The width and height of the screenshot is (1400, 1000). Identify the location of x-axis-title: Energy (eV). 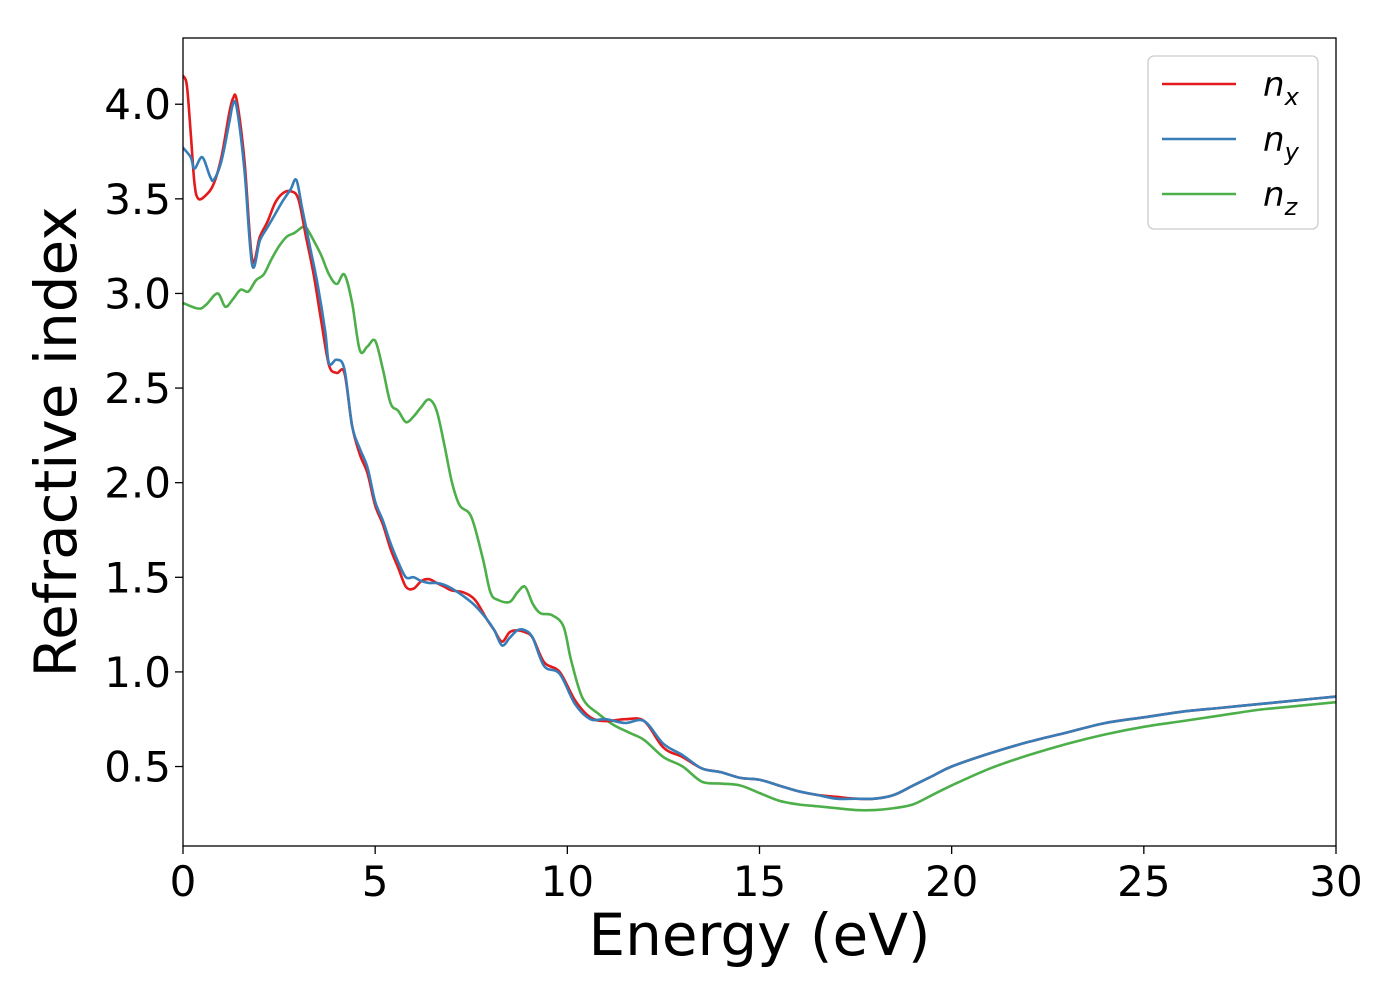
(759, 935).